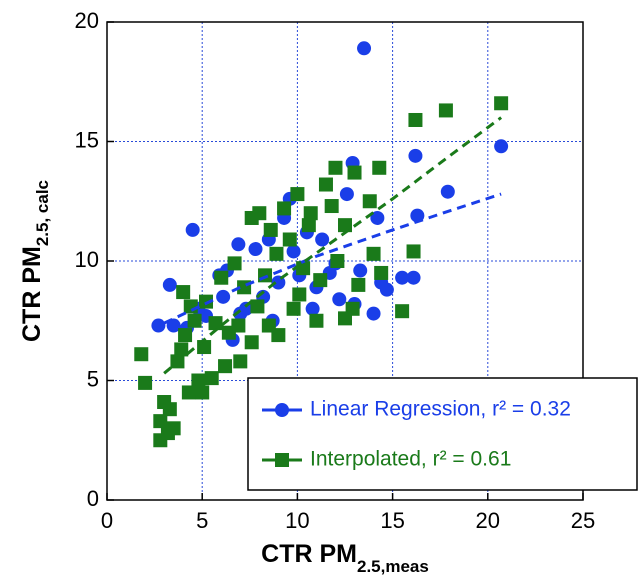 This screenshot has width=644, height=585. Describe the element at coordinates (93, 498) in the screenshot. I see `y-tick-label: 0` at that location.